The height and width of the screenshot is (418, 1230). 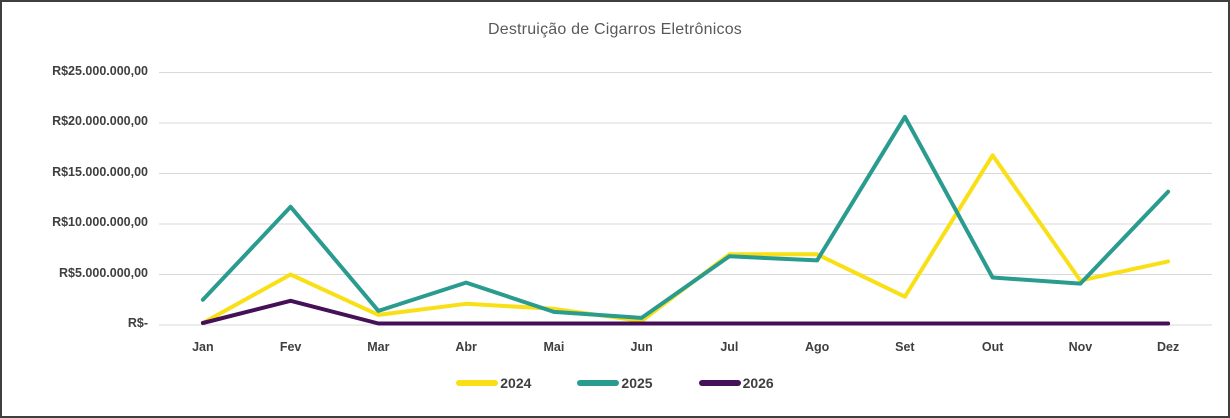 I want to click on legend-swatch-2025, so click(x=598, y=383).